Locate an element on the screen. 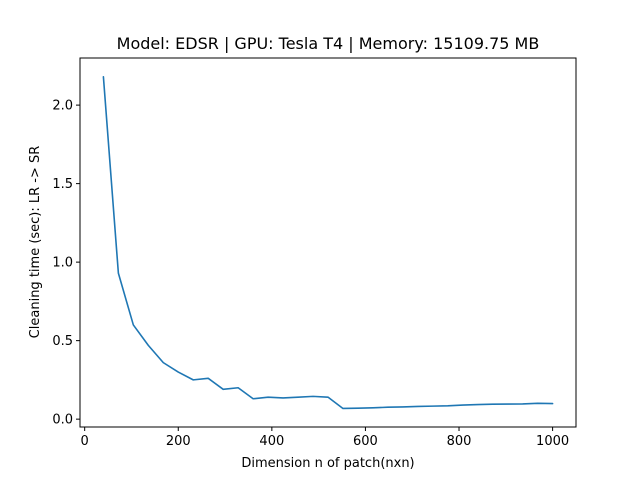 This screenshot has width=640, height=480. x-axis-label: Dimension n of patch(nxn) is located at coordinates (327, 463).